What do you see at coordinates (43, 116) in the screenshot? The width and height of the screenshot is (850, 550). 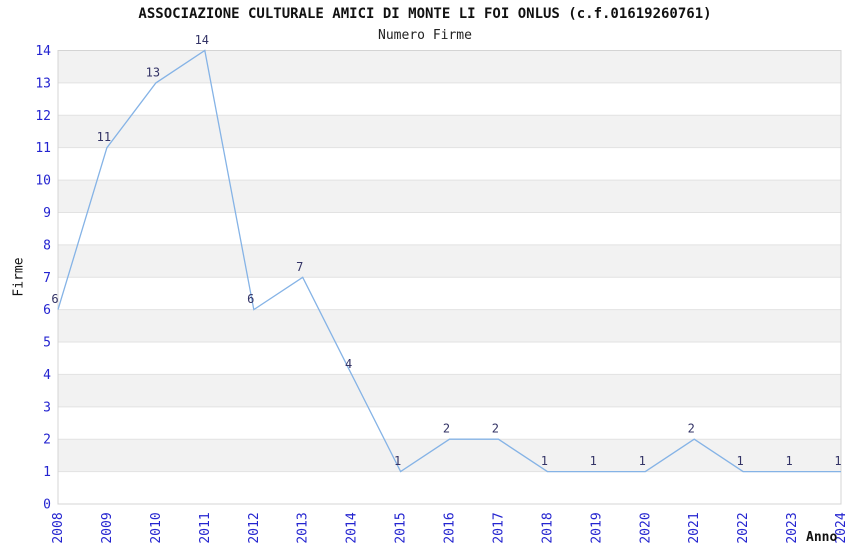 I see `y-tick-label: 12` at bounding box center [43, 116].